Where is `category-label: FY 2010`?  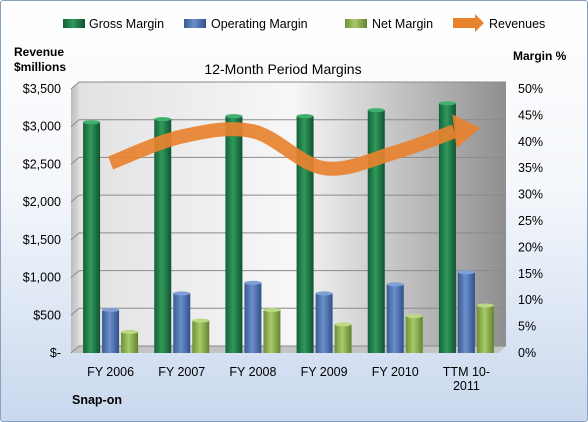 category-label: FY 2010 is located at coordinates (395, 372).